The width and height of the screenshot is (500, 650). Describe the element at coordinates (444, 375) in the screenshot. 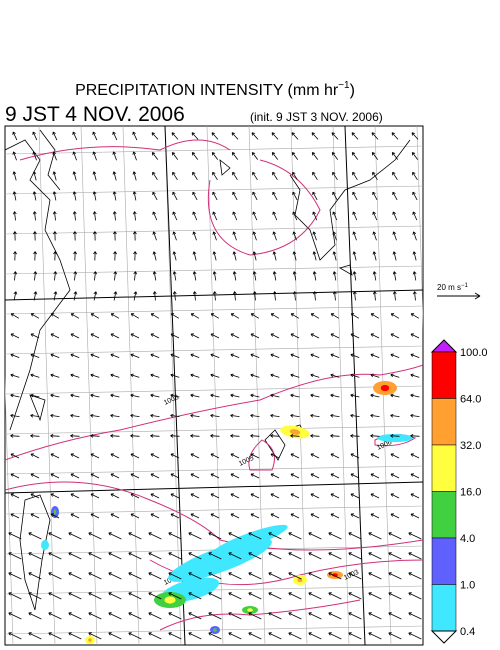

I see `colorbar-segment` at that location.